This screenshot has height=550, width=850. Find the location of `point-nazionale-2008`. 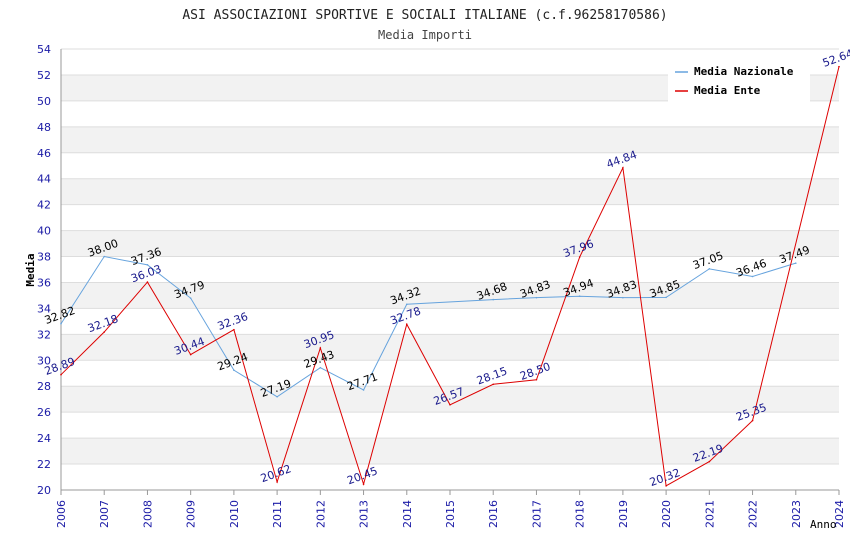

point-nazionale-2008 is located at coordinates (147, 265).